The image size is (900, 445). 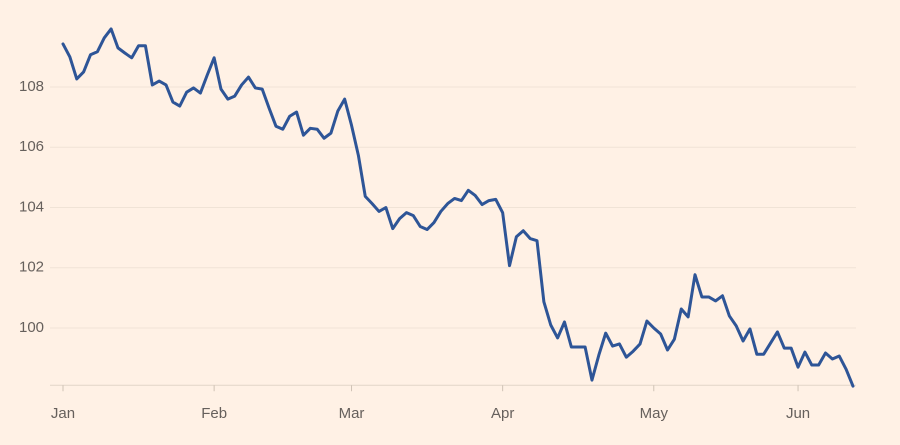 What do you see at coordinates (31, 327) in the screenshot?
I see `y-tick-label: 100` at bounding box center [31, 327].